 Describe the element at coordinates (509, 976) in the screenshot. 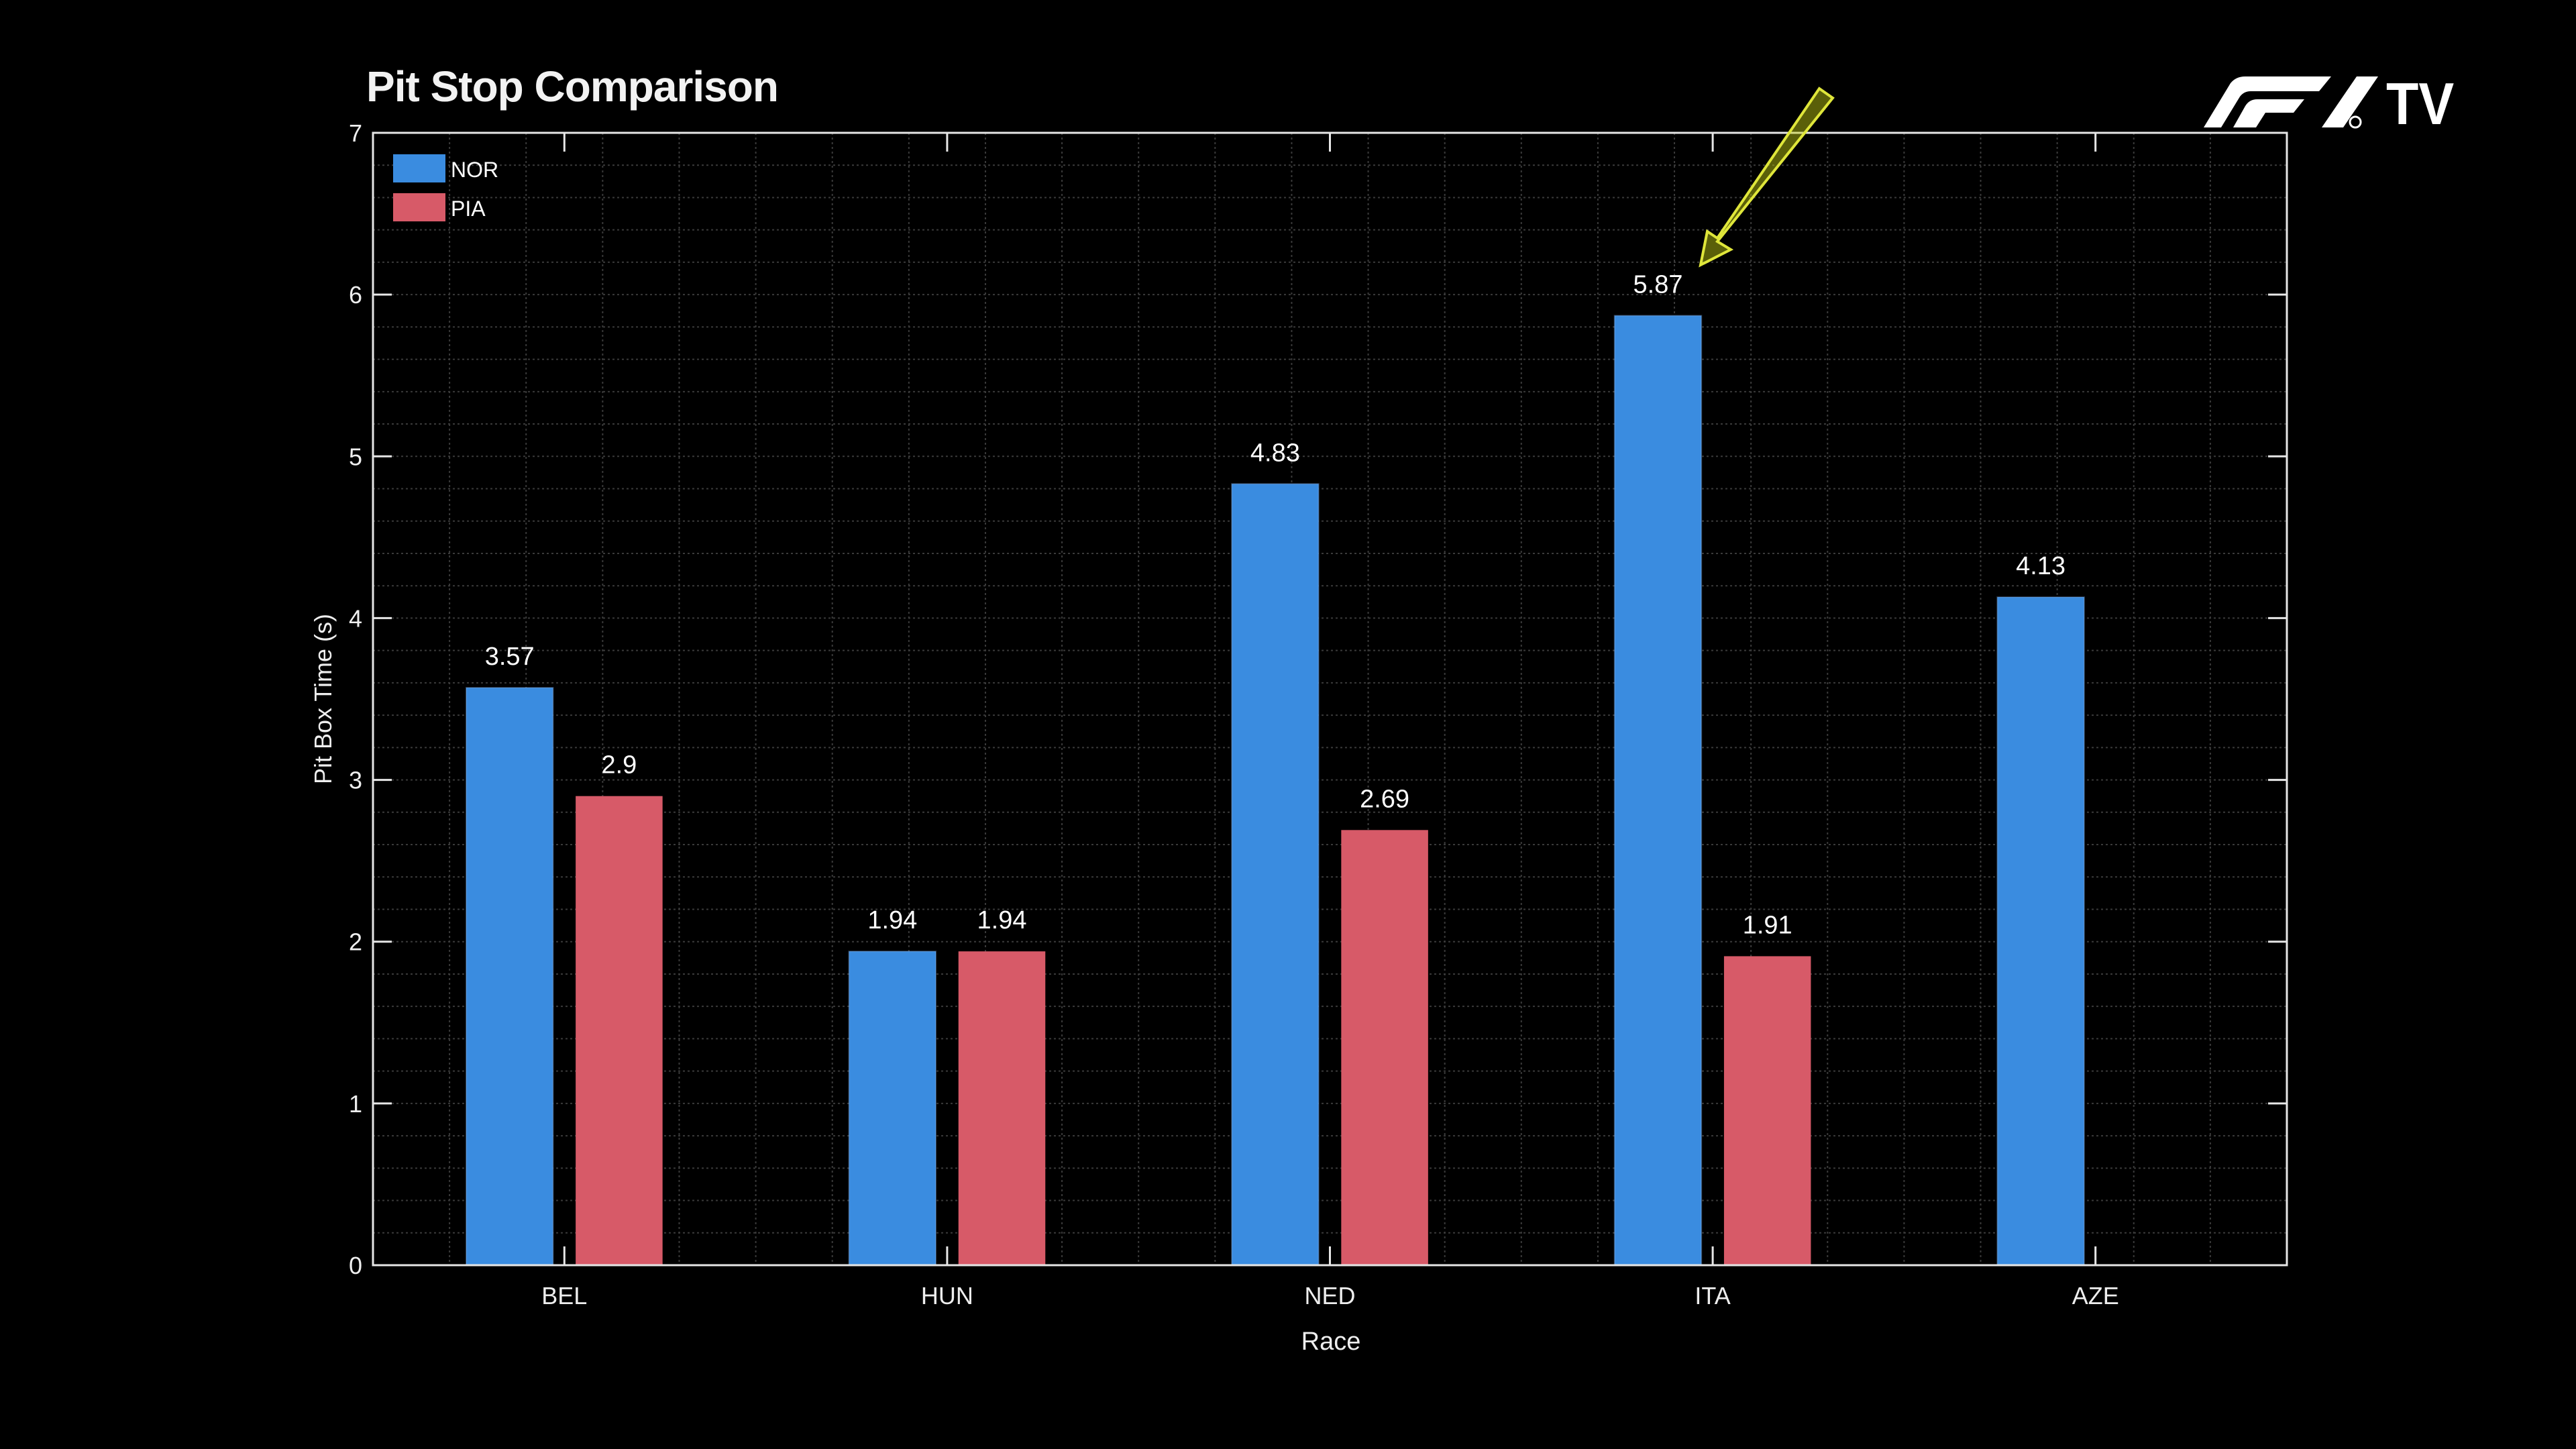

I see `bar-nor-bel` at that location.